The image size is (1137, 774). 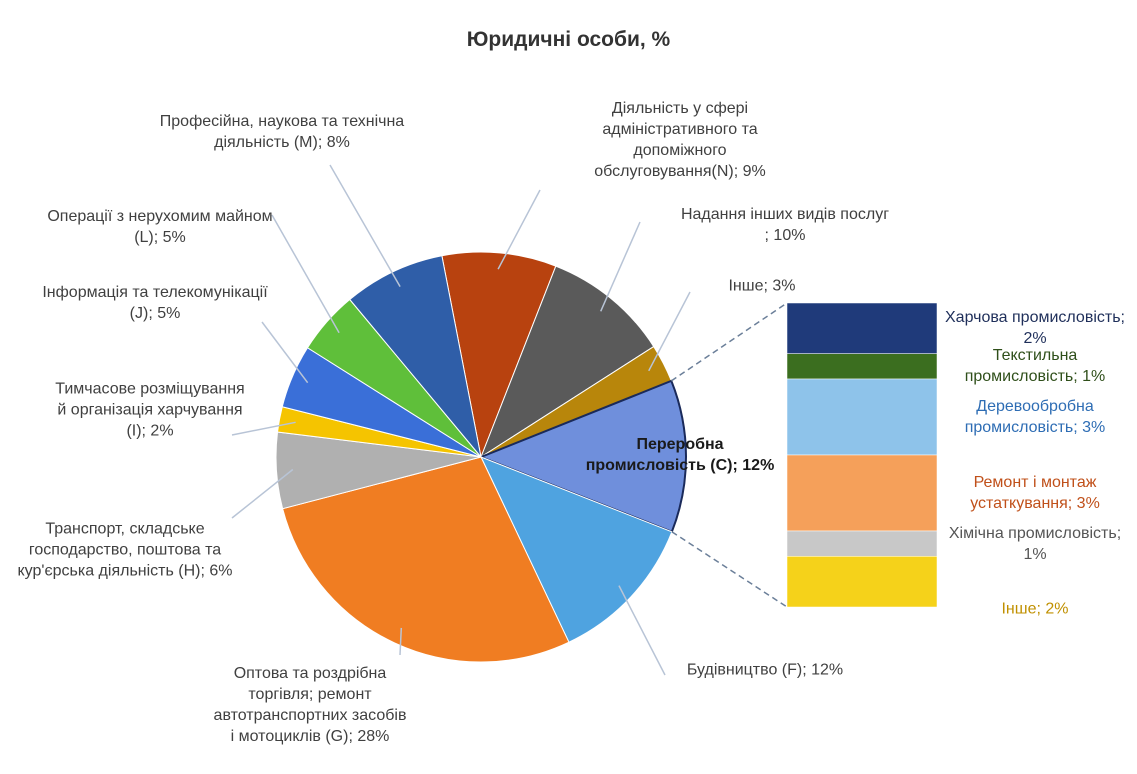 What do you see at coordinates (765, 670) in the screenshot?
I see `data-label: Будівництво (F); 12%` at bounding box center [765, 670].